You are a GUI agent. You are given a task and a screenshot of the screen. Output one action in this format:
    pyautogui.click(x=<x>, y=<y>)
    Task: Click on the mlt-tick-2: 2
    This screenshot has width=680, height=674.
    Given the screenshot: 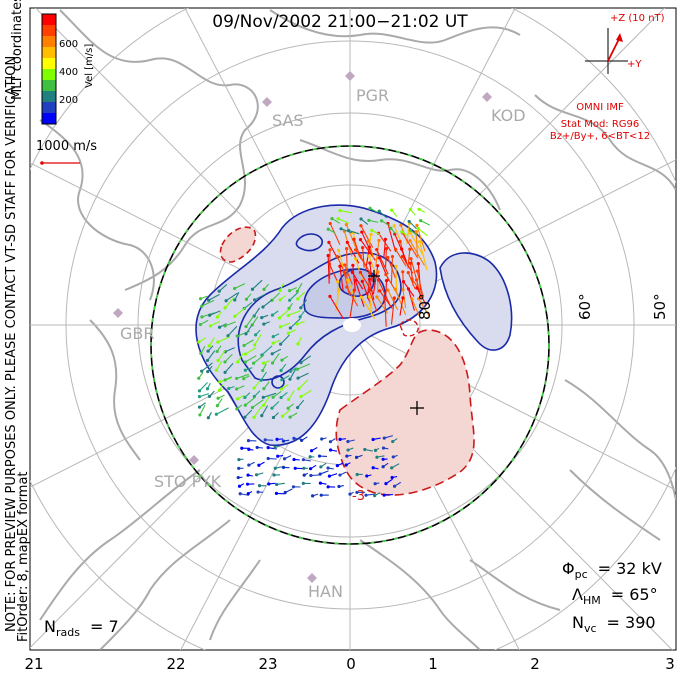 What is the action you would take?
    pyautogui.click(x=535, y=664)
    